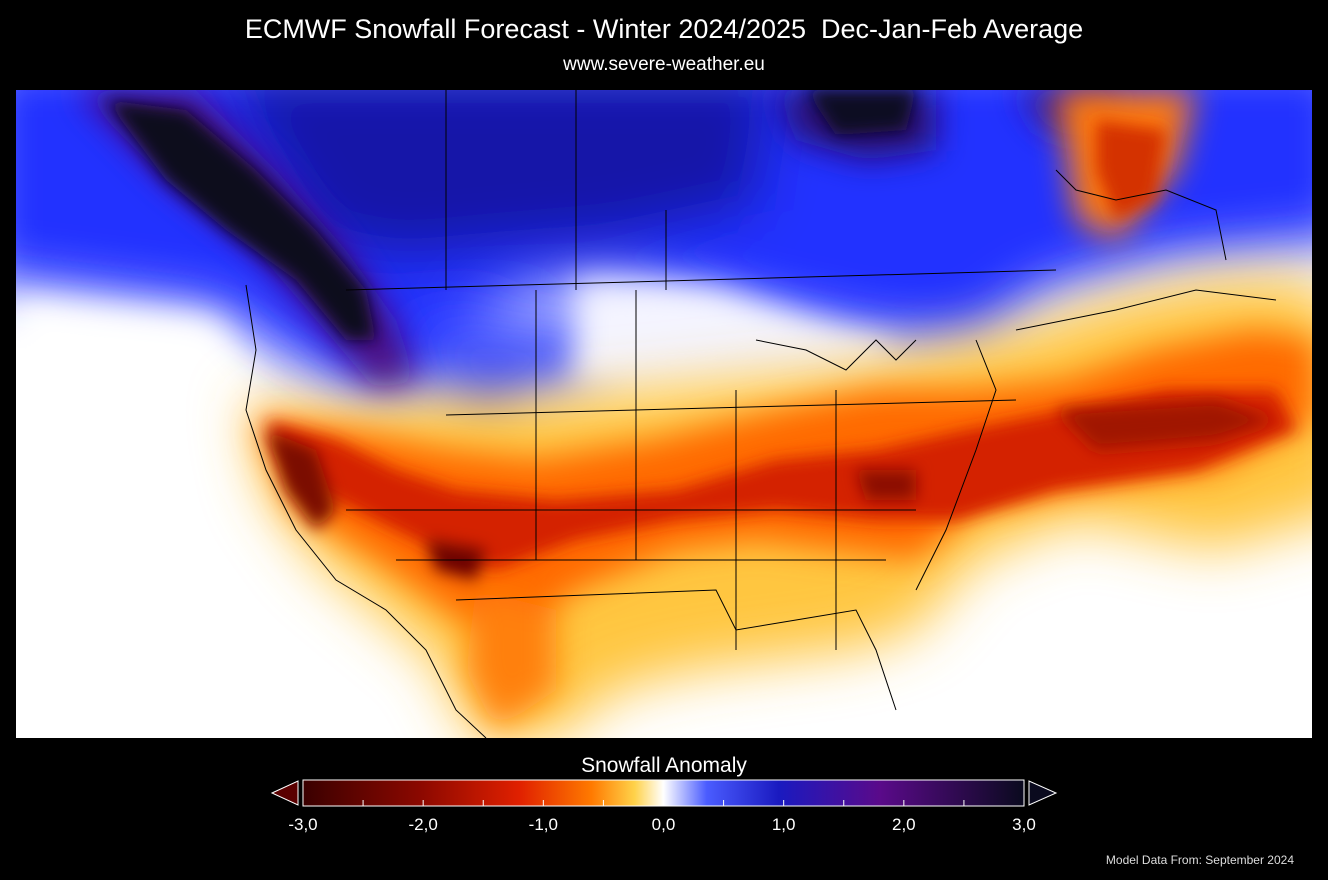 This screenshot has width=1328, height=880. I want to click on legend-minor-ticks, so click(663, 803).